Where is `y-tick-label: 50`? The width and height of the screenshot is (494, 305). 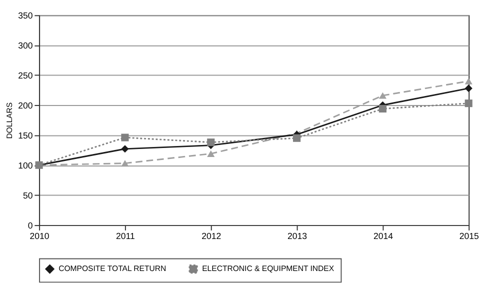 y-tick-label: 50 is located at coordinates (27, 195).